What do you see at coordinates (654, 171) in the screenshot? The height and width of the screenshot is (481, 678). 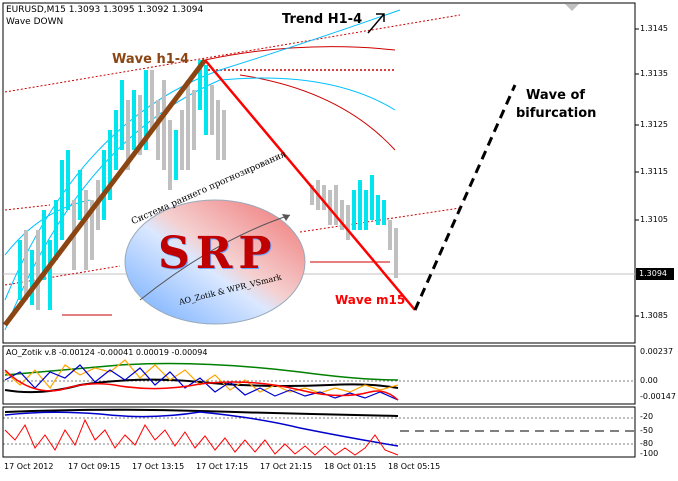 I see `price-label: 1.3115` at bounding box center [654, 171].